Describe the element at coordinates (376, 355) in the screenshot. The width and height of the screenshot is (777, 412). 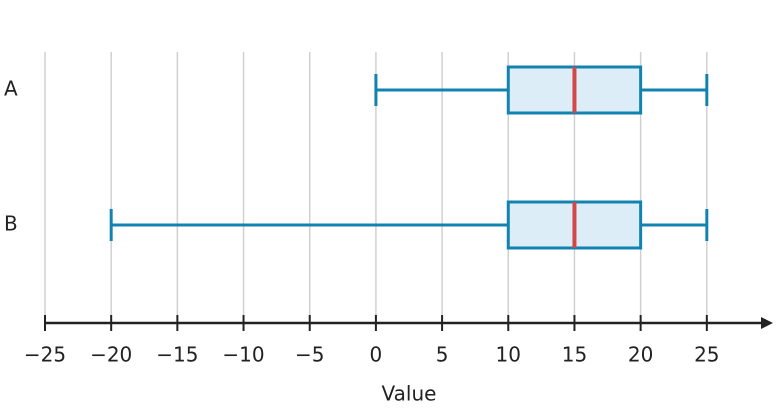
I see `x-tick-label: 0` at that location.